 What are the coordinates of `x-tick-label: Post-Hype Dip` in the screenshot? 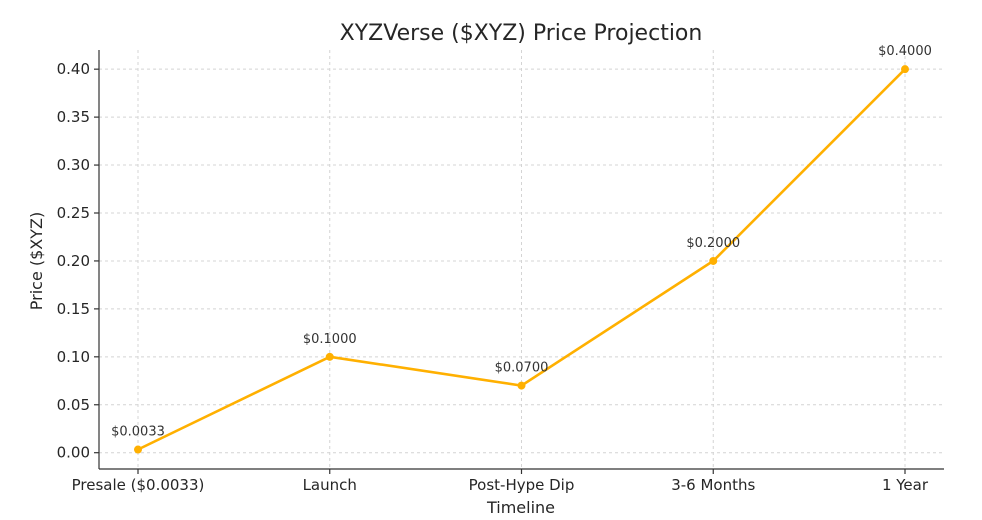 It's located at (522, 485).